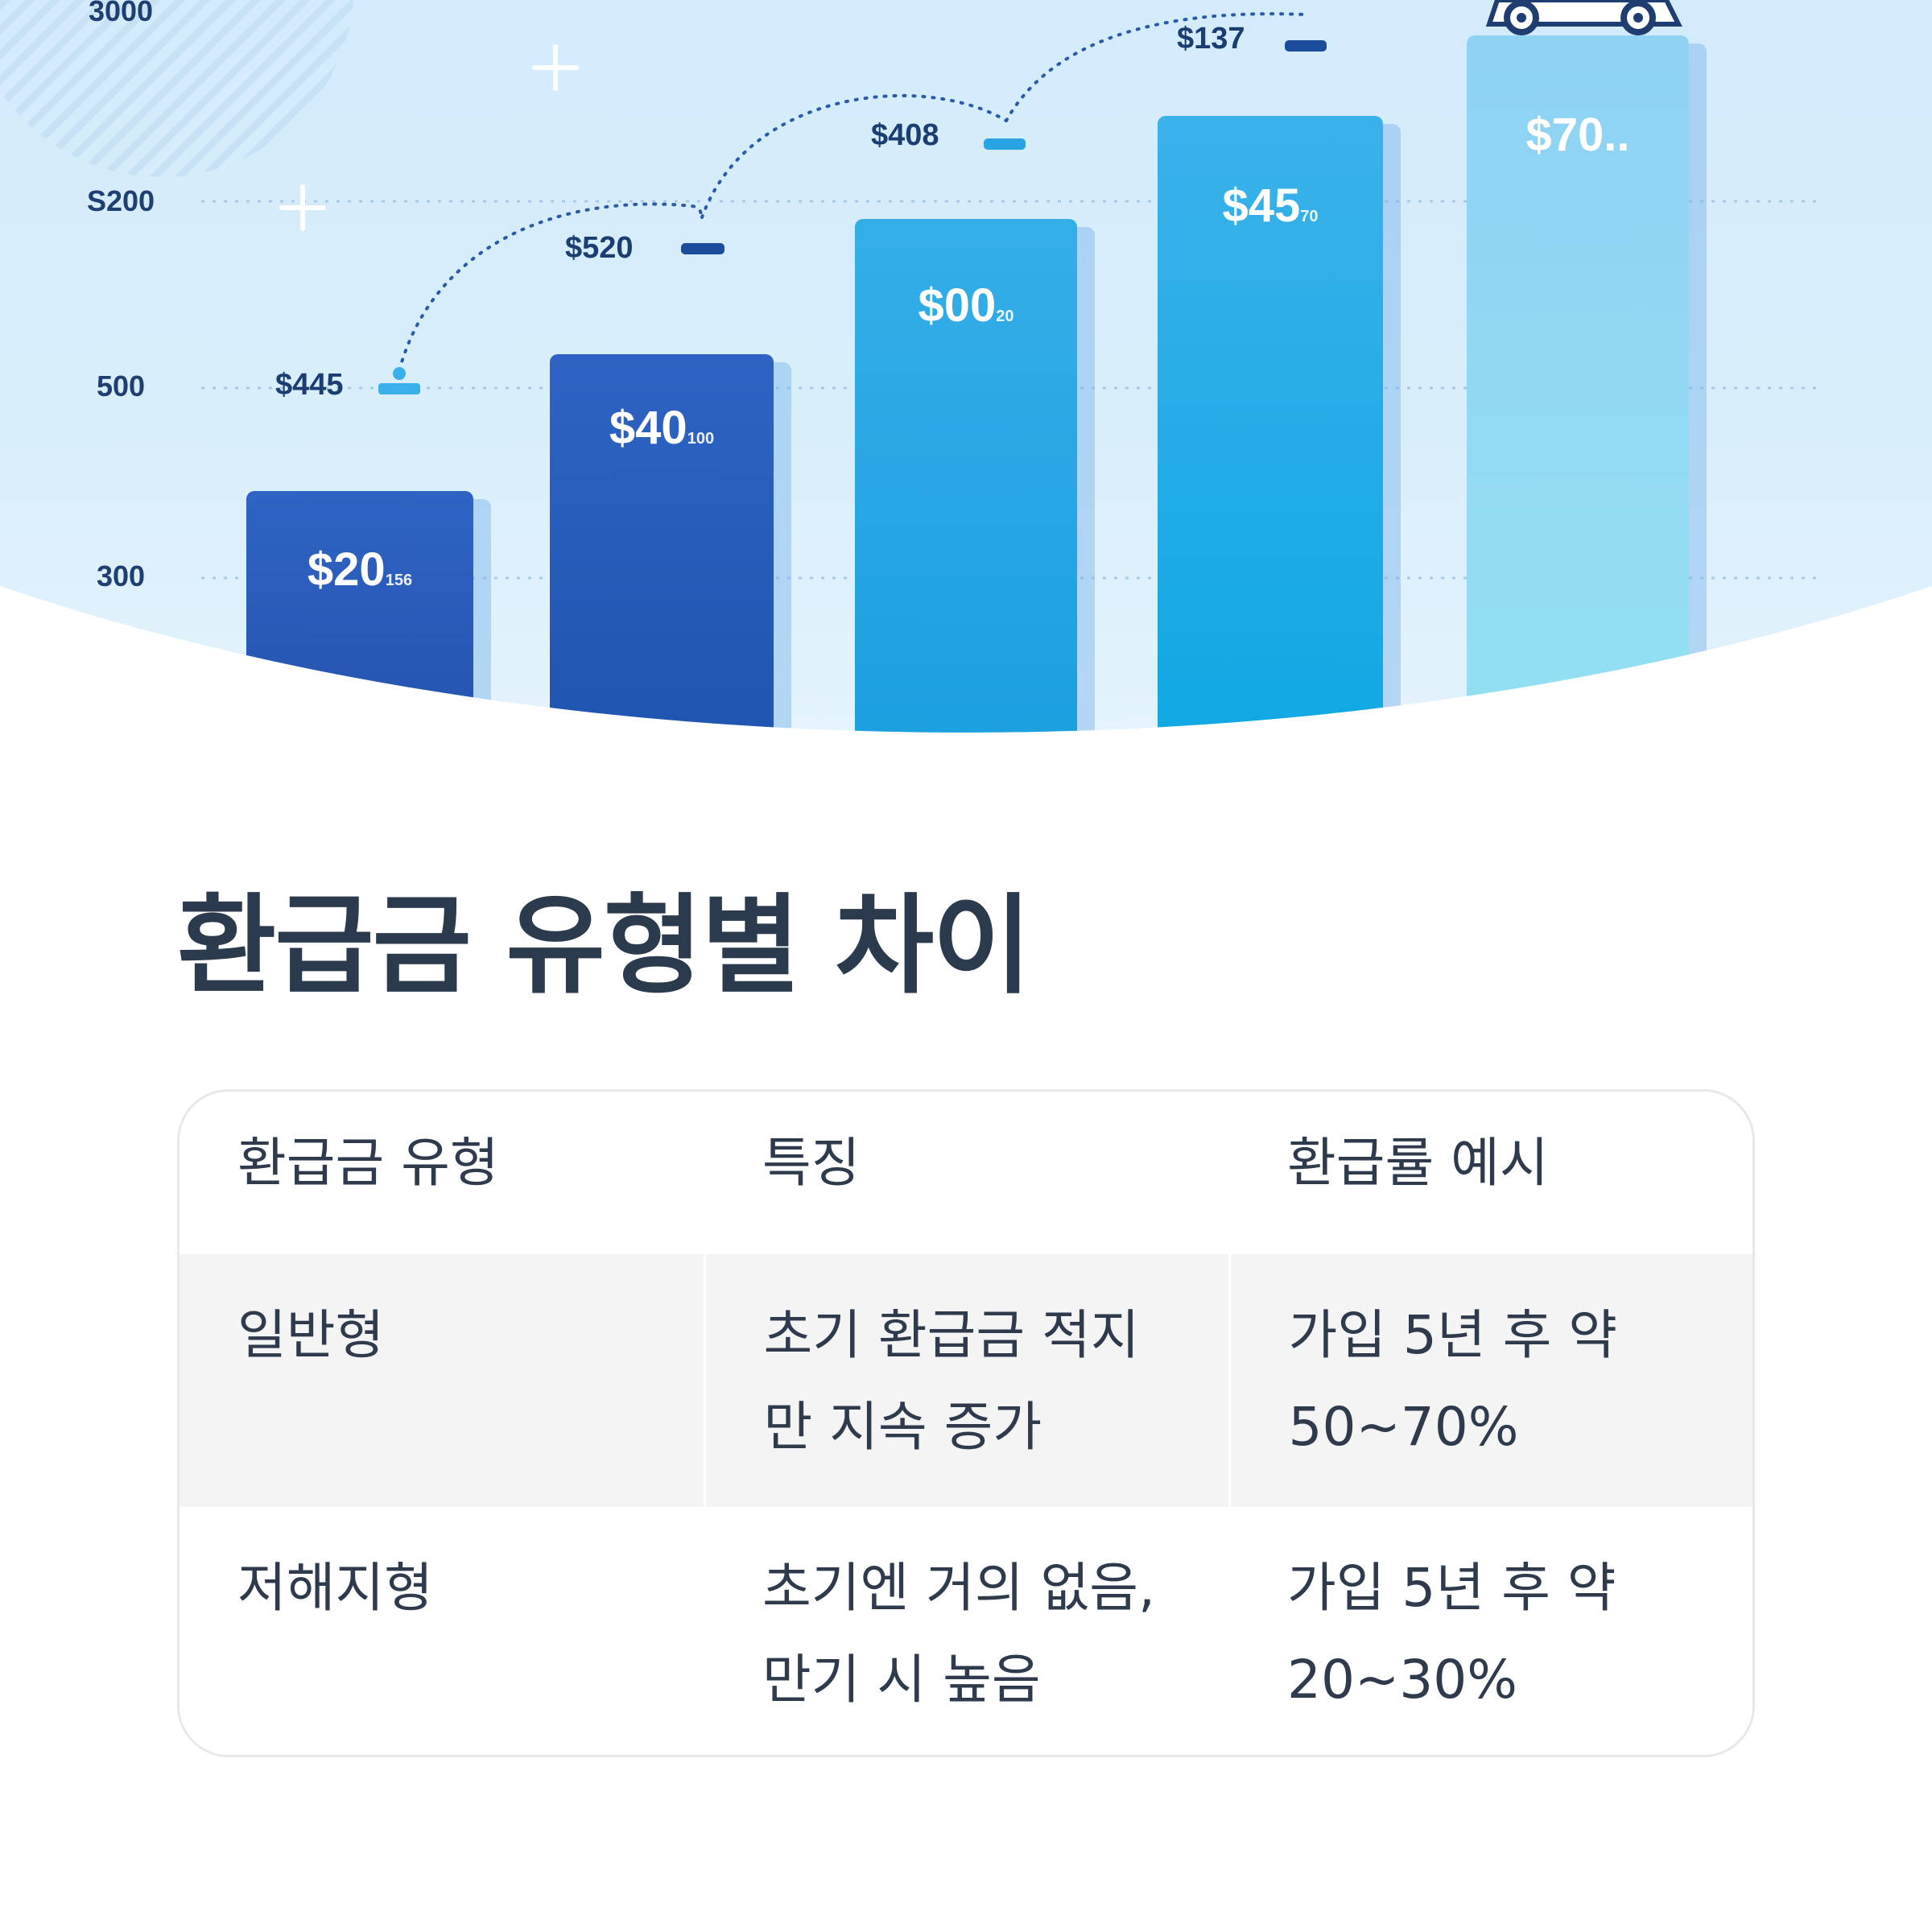  I want to click on type-cell: 일반형, so click(442, 1380).